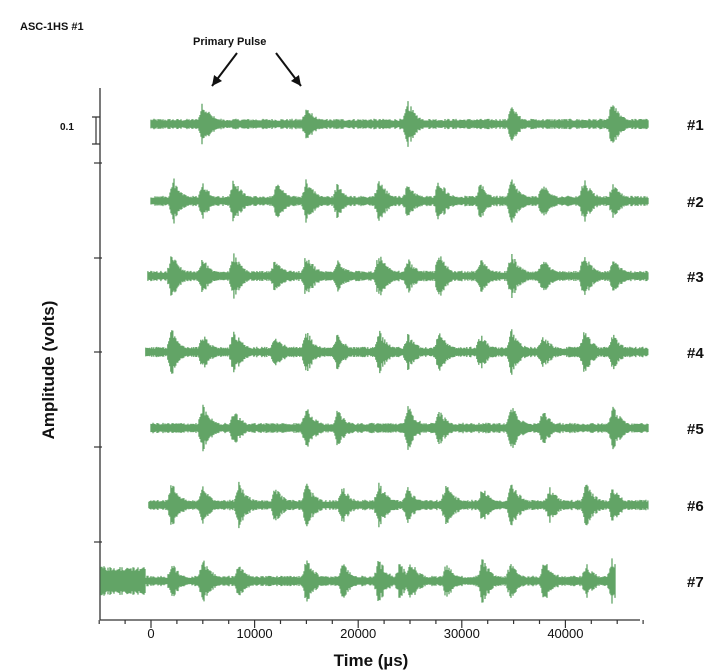  I want to click on x-tick-label: 20000, so click(358, 633).